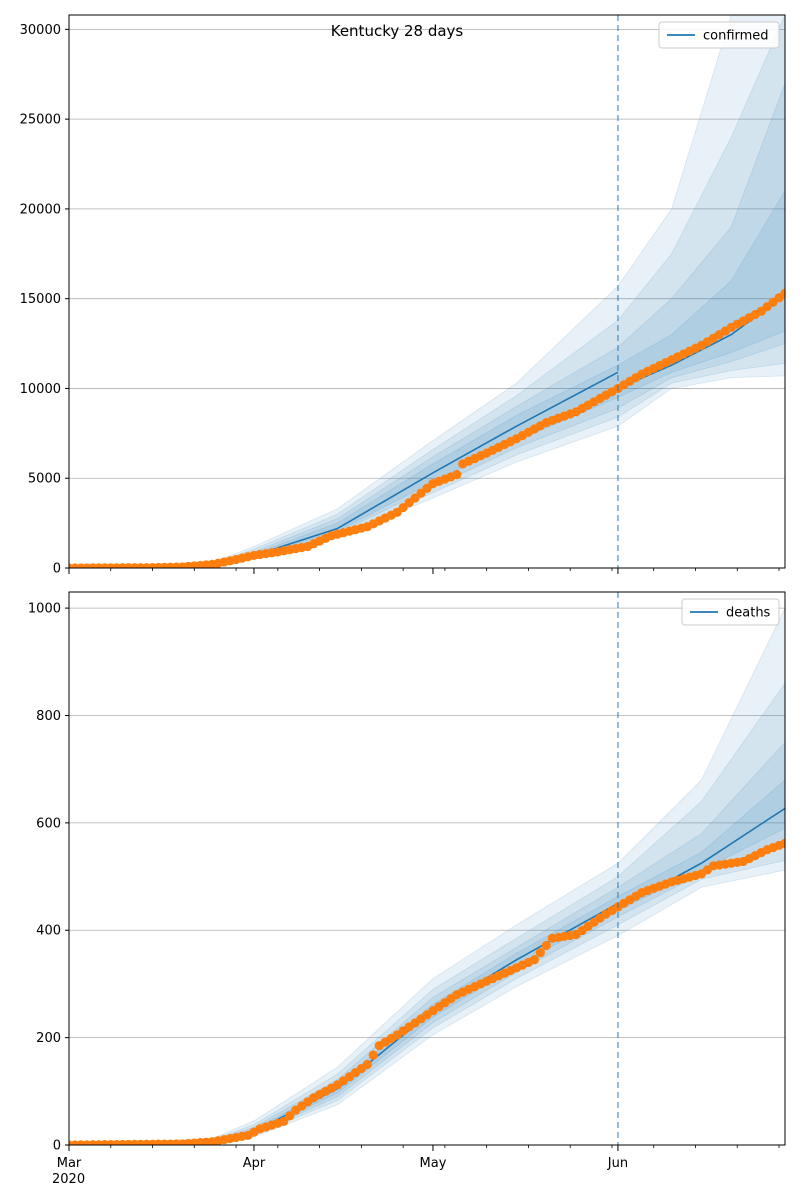 The width and height of the screenshot is (800, 1200). Describe the element at coordinates (40, 299) in the screenshot. I see `confirmed-y-tick-label: 15000` at that location.